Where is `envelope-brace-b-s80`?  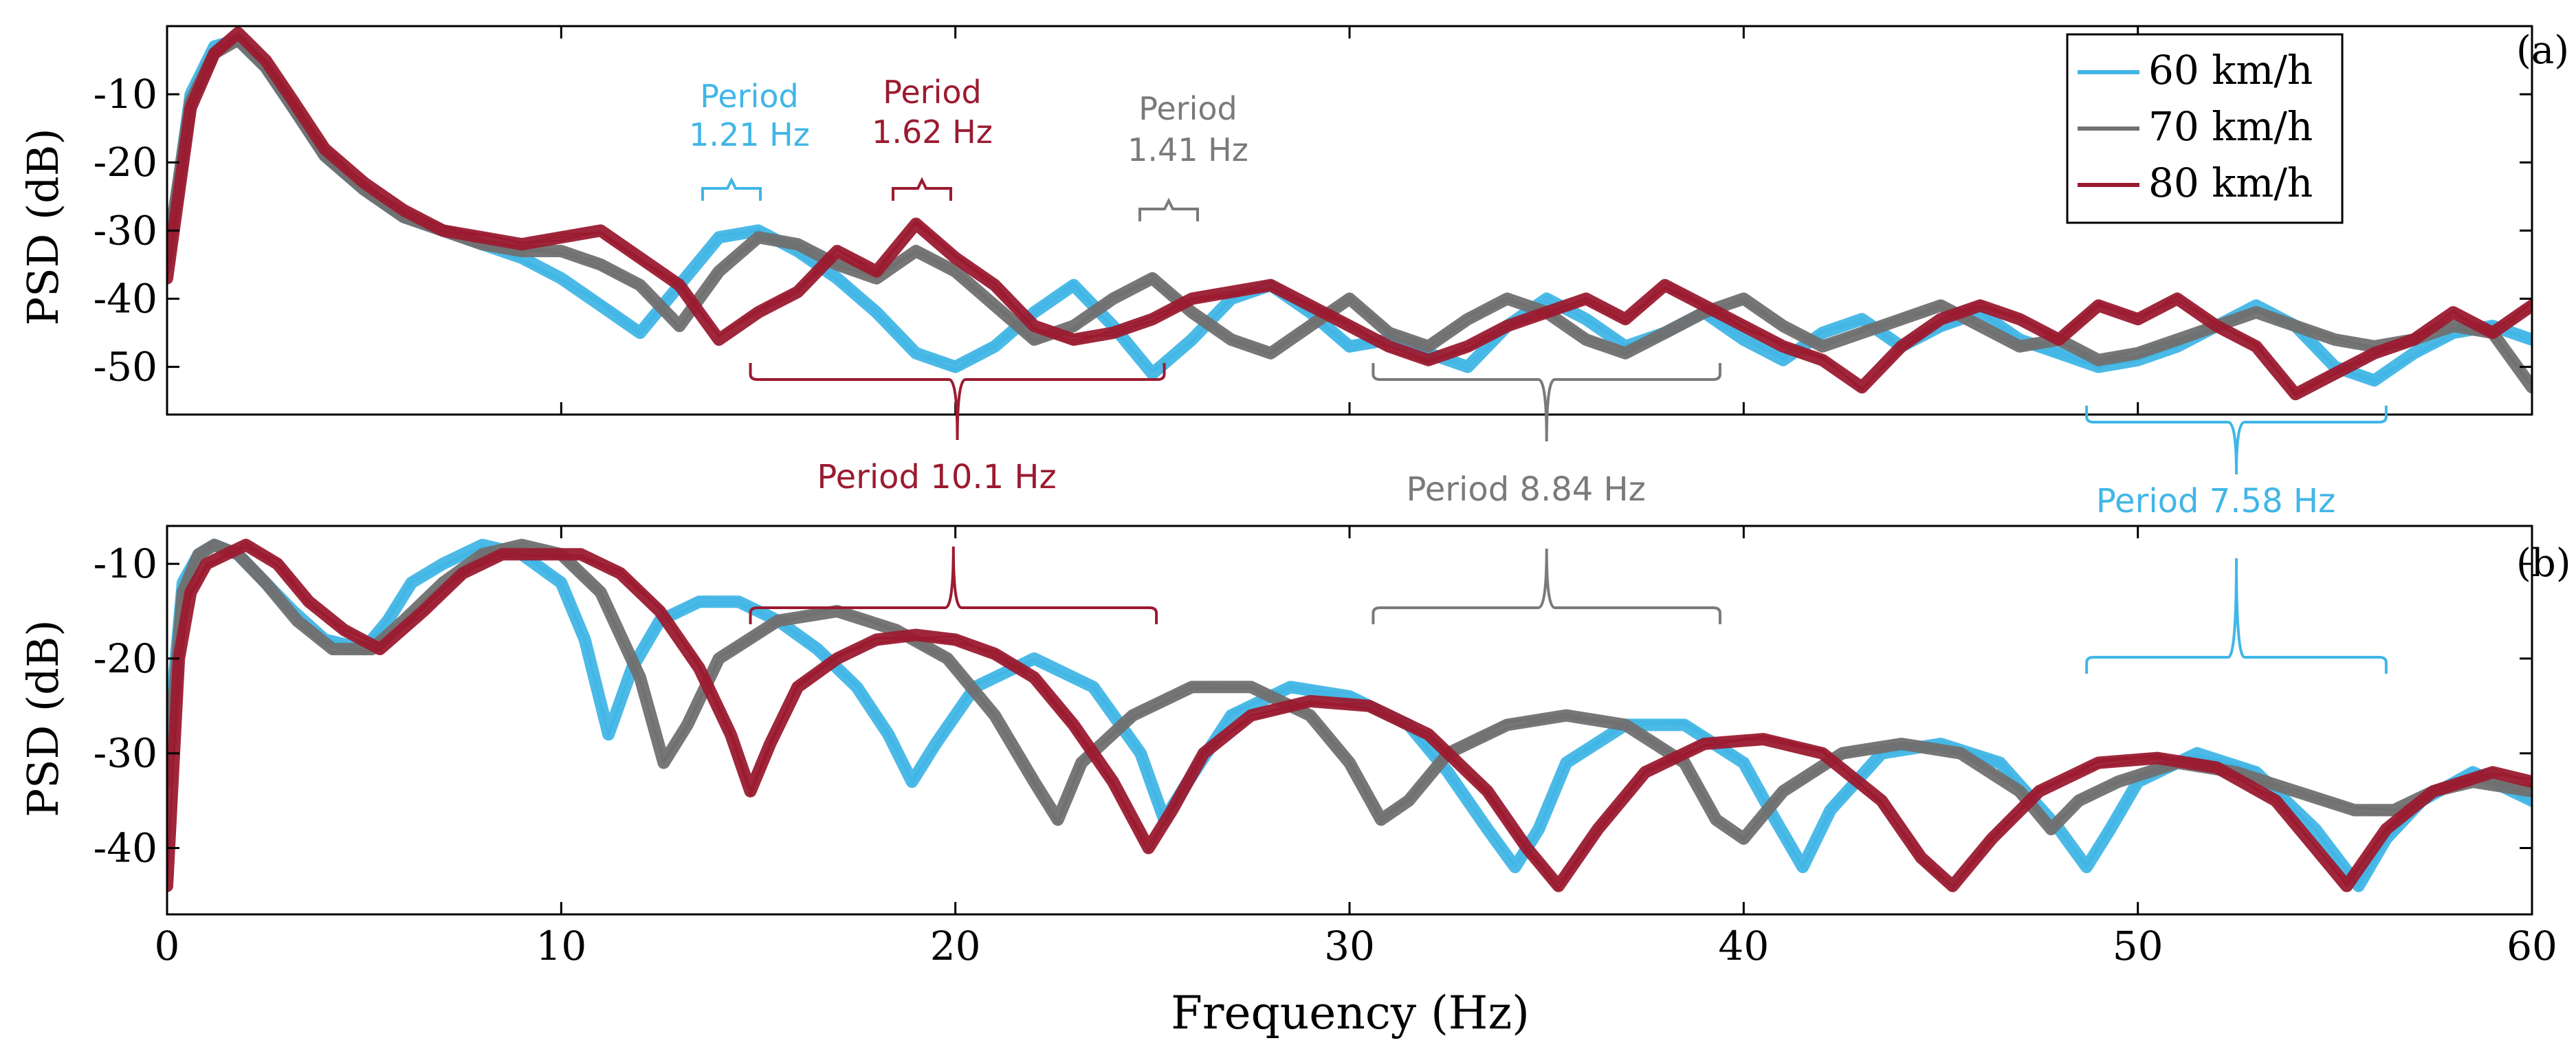 envelope-brace-b-s80 is located at coordinates (953, 585).